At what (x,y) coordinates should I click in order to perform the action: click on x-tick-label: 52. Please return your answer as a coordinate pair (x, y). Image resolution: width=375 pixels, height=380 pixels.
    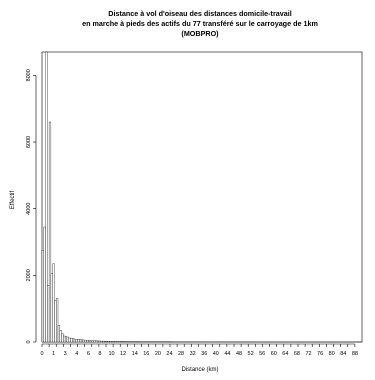
    Looking at the image, I should click on (251, 354).